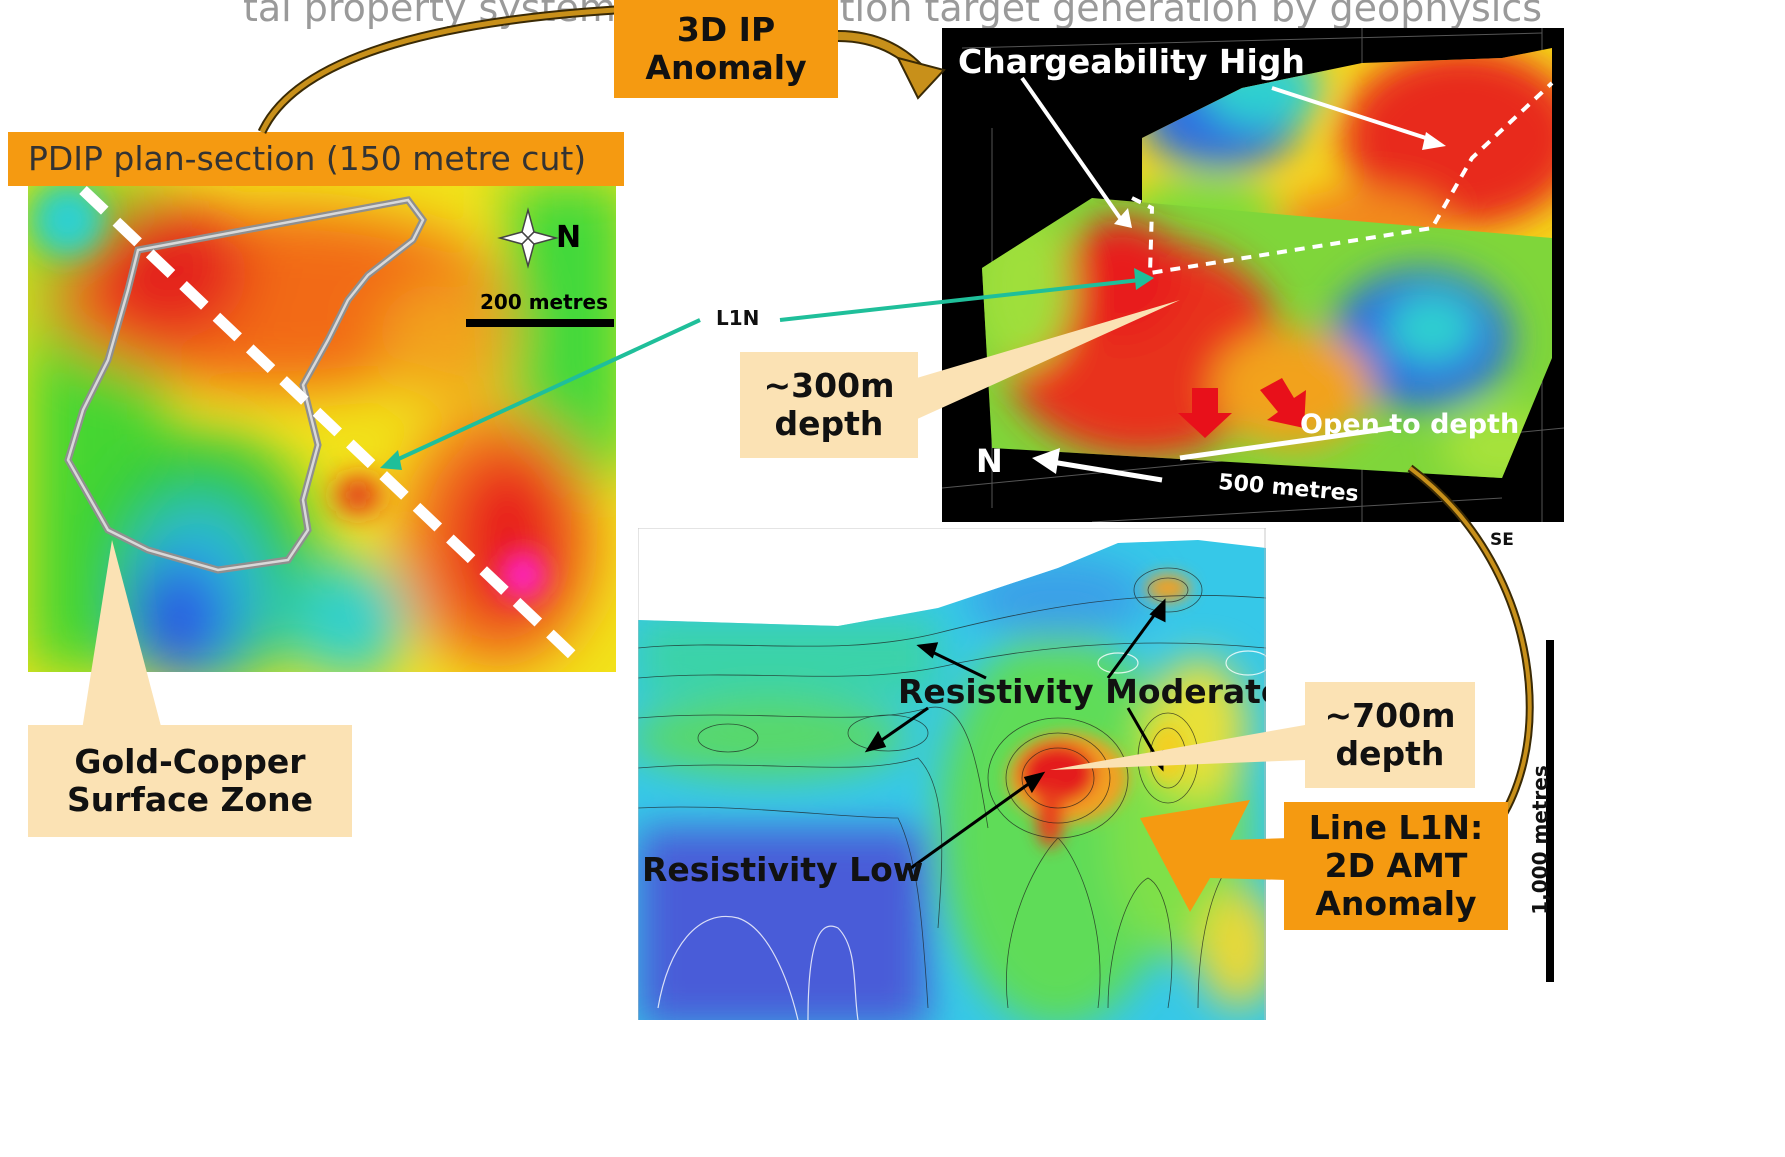  I want to click on resistivity-low-label: Resistivity Low, so click(783, 869).